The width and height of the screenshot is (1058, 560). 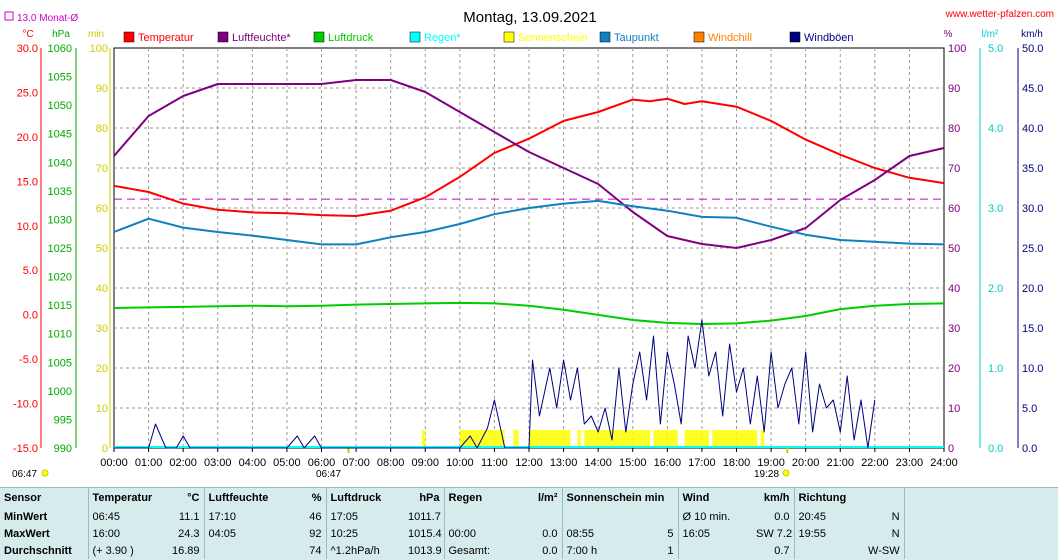 What do you see at coordinates (122, 550) in the screenshot?
I see `summary-cell-temp-time: (+ 3.90 )` at bounding box center [122, 550].